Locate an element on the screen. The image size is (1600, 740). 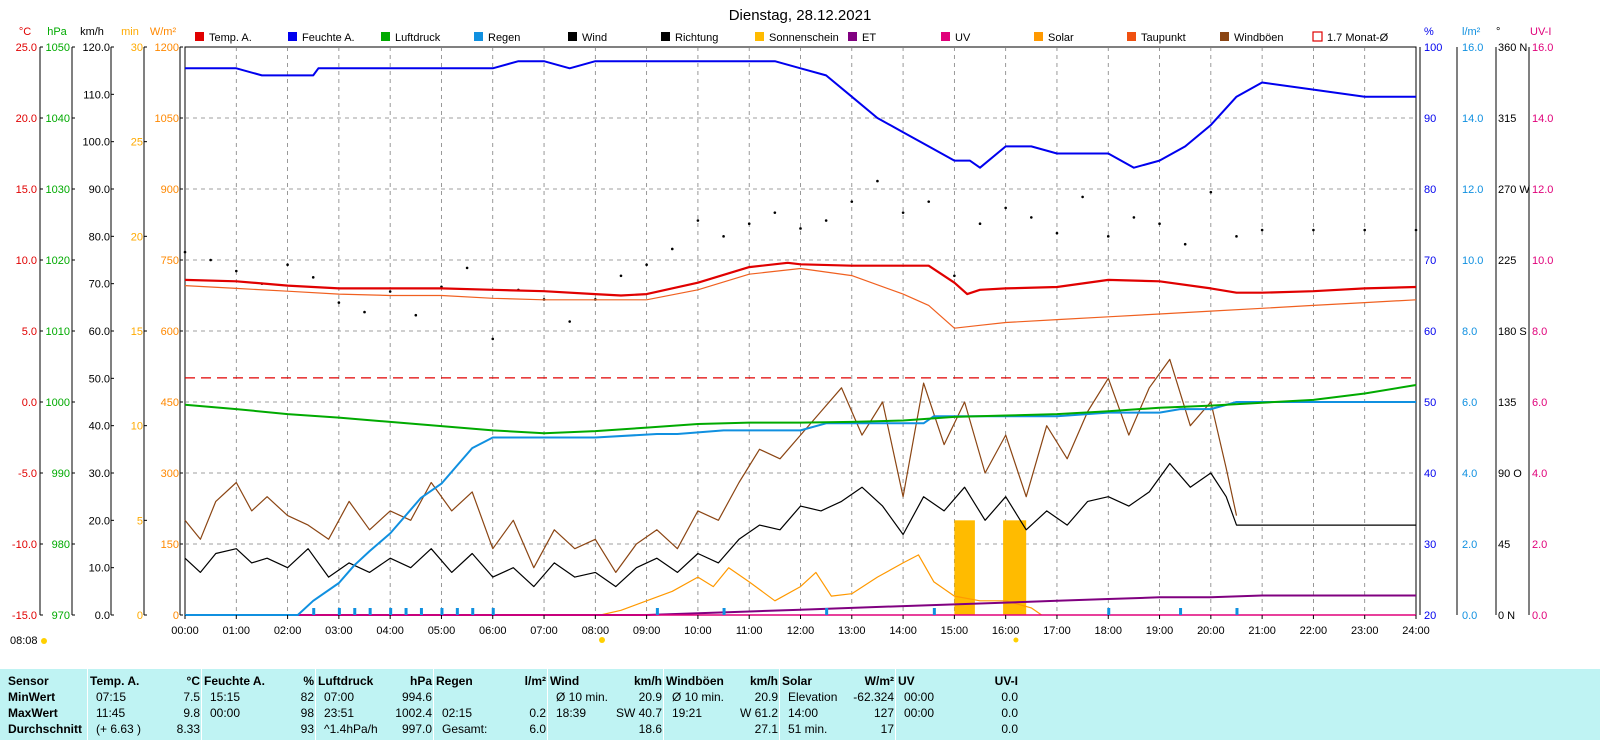
pressure-tick-label: 990 is located at coordinates (61, 474).